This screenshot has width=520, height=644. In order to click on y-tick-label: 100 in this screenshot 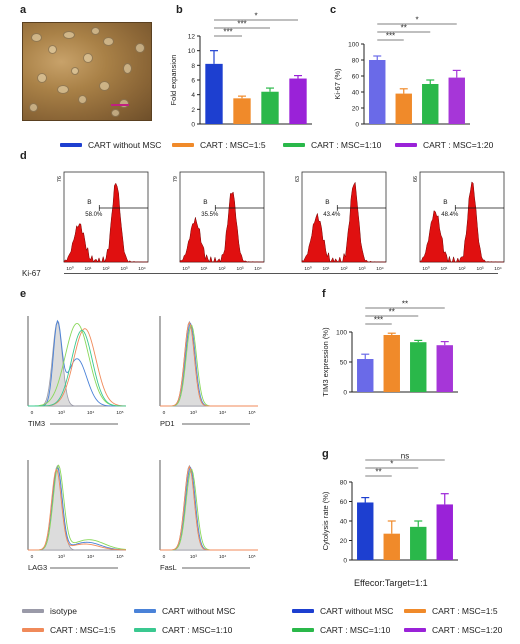, I will do `click(353, 45)`.